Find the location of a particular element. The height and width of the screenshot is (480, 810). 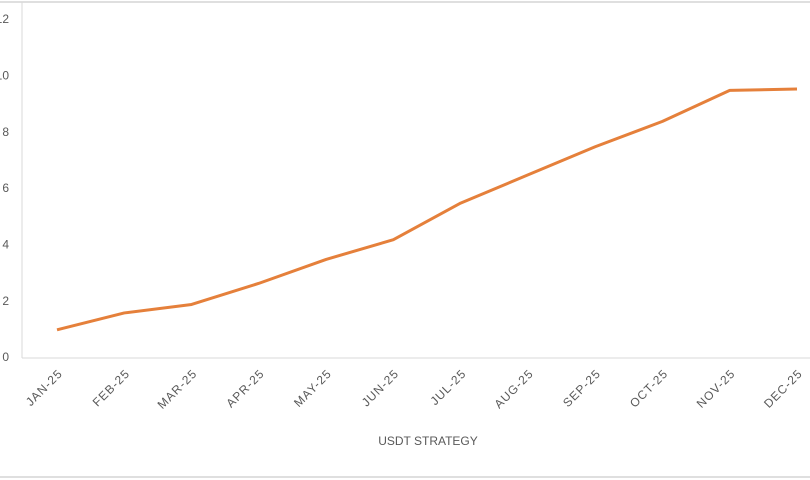

y-tick-label: 12 is located at coordinates (4, 19).